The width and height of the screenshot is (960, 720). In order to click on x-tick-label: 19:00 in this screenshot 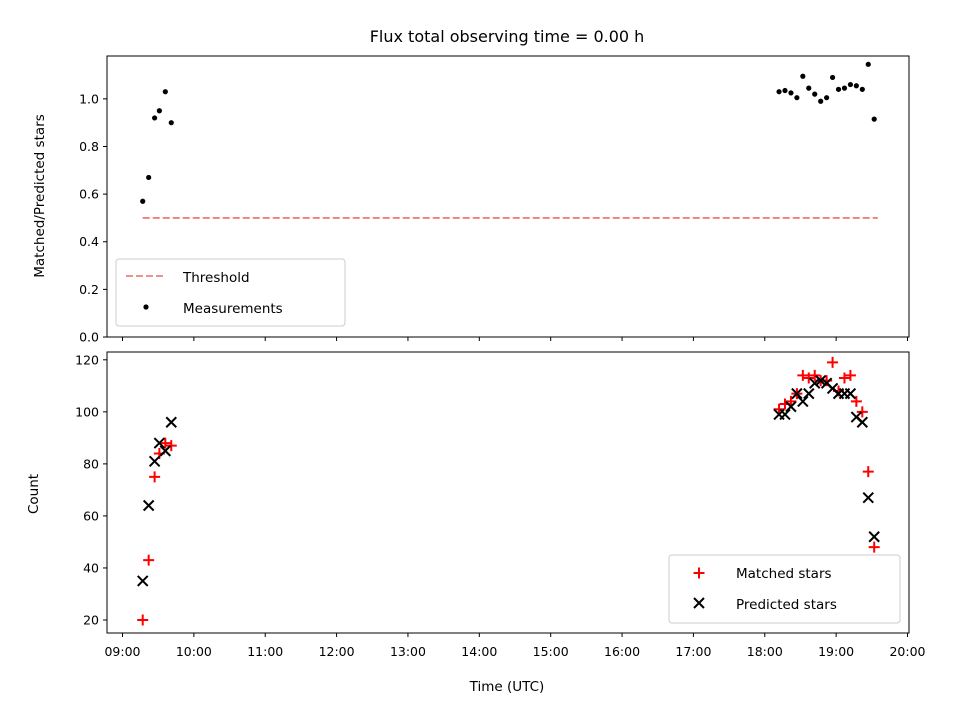, I will do `click(836, 651)`.